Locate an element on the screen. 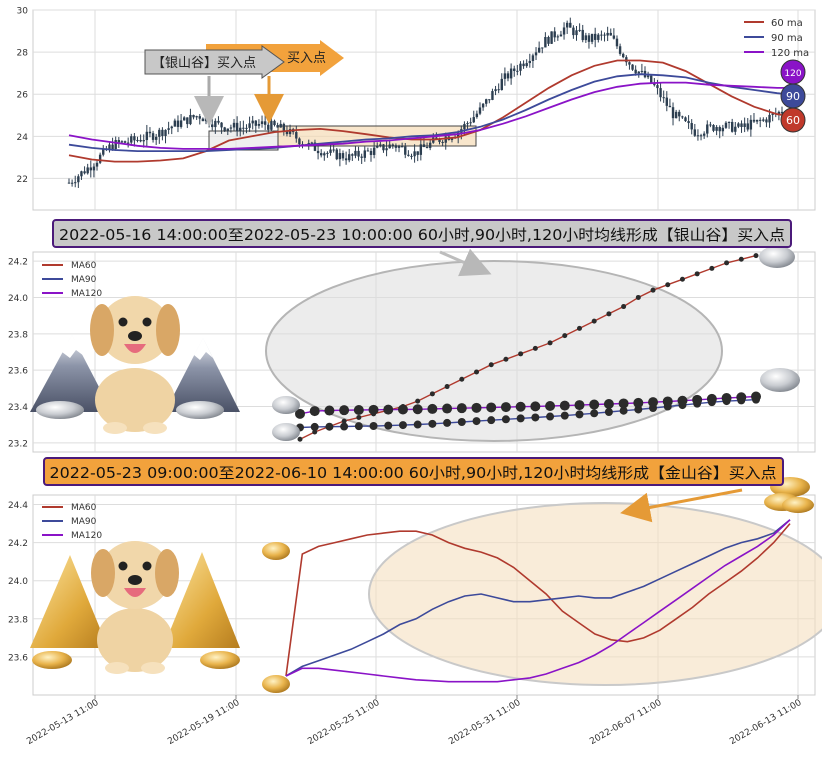 Image resolution: width=822 pixels, height=757 pixels. series-line-ma90 is located at coordinates (434, 113).